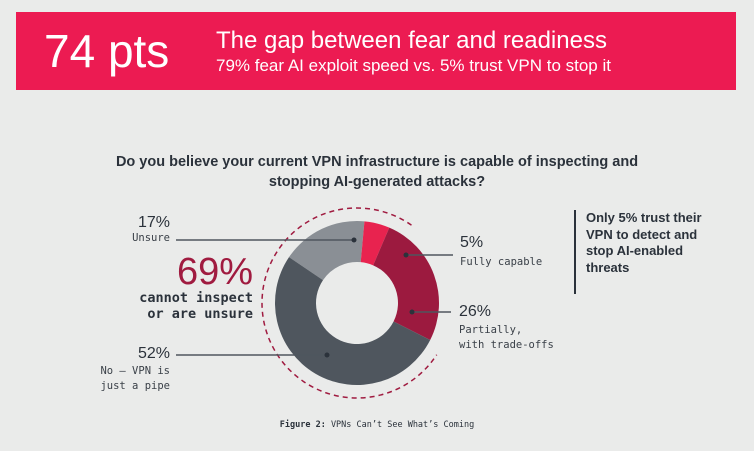  I want to click on partial-label-line: Partially,, so click(491, 330).